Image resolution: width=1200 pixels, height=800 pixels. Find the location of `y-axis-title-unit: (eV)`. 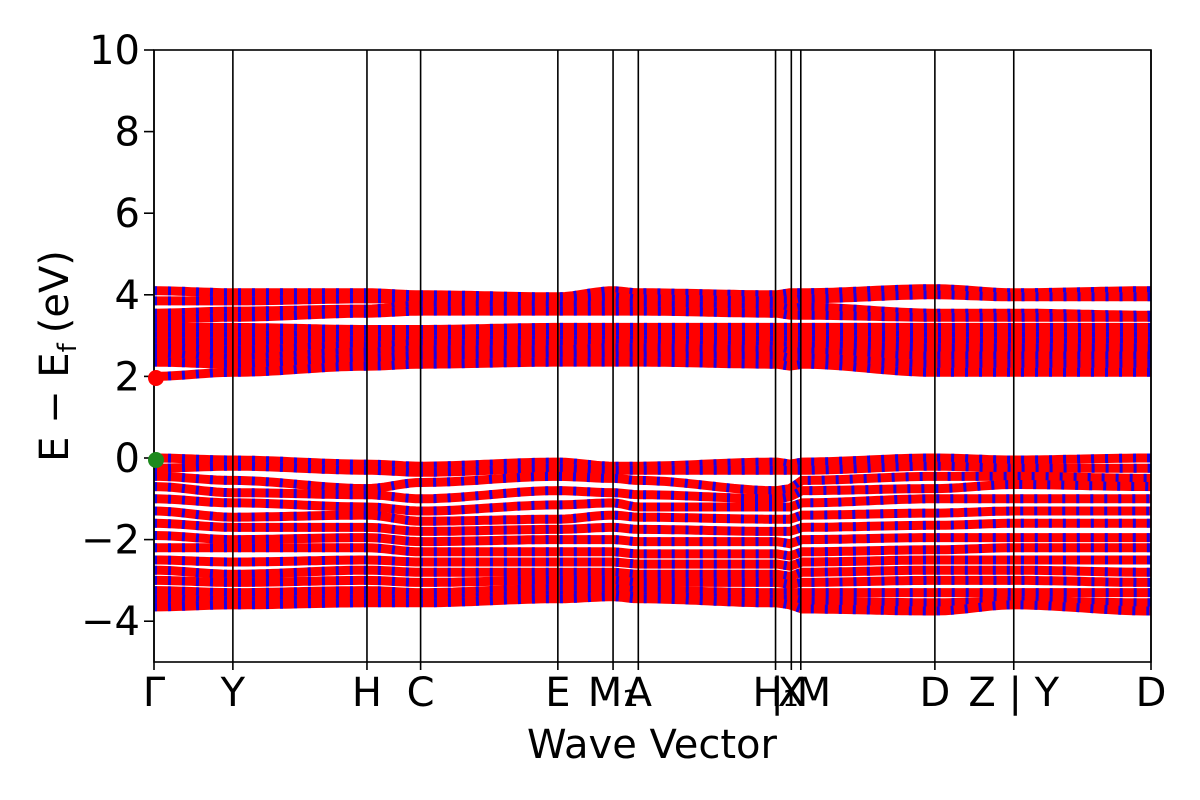

y-axis-title-unit: (eV) is located at coordinates (55, 291).